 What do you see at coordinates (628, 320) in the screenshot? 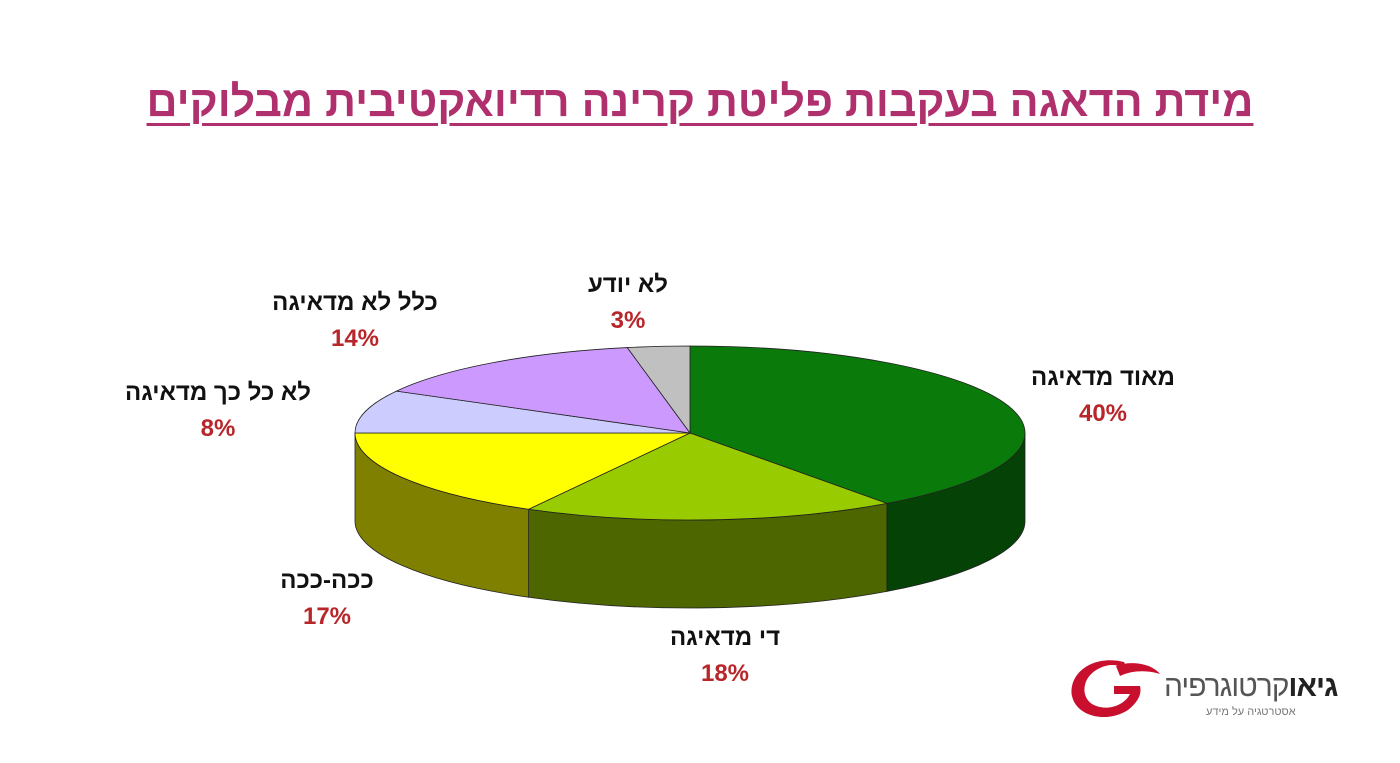
I see `slice-value-5: 3%` at bounding box center [628, 320].